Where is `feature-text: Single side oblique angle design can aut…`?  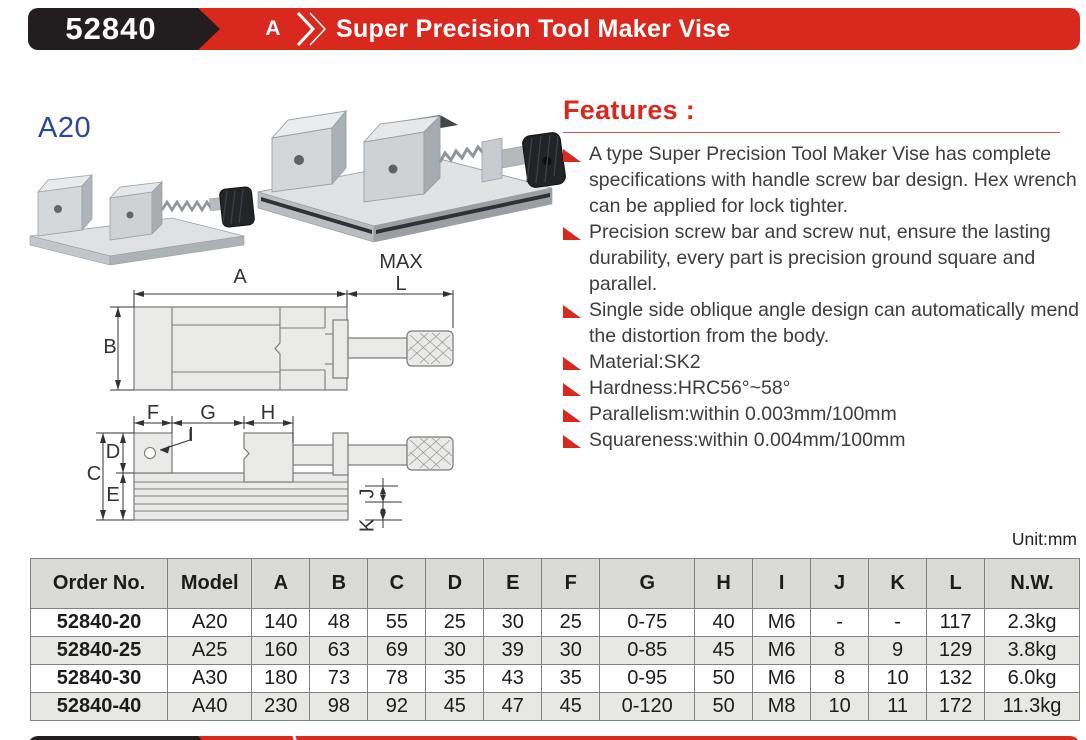
feature-text: Single side oblique angle design can aut… is located at coordinates (834, 323).